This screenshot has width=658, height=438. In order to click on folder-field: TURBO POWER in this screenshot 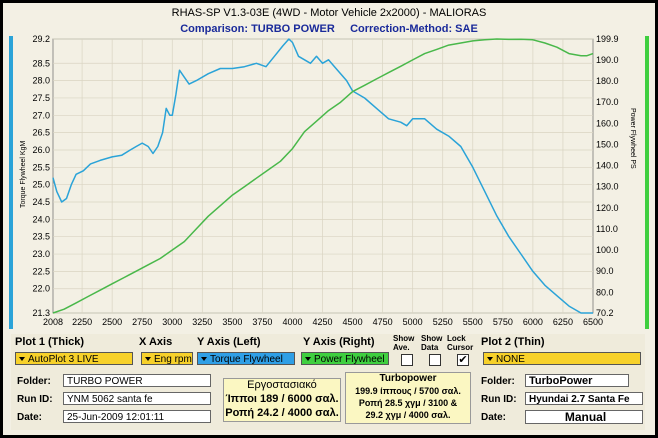, I will do `click(137, 380)`.